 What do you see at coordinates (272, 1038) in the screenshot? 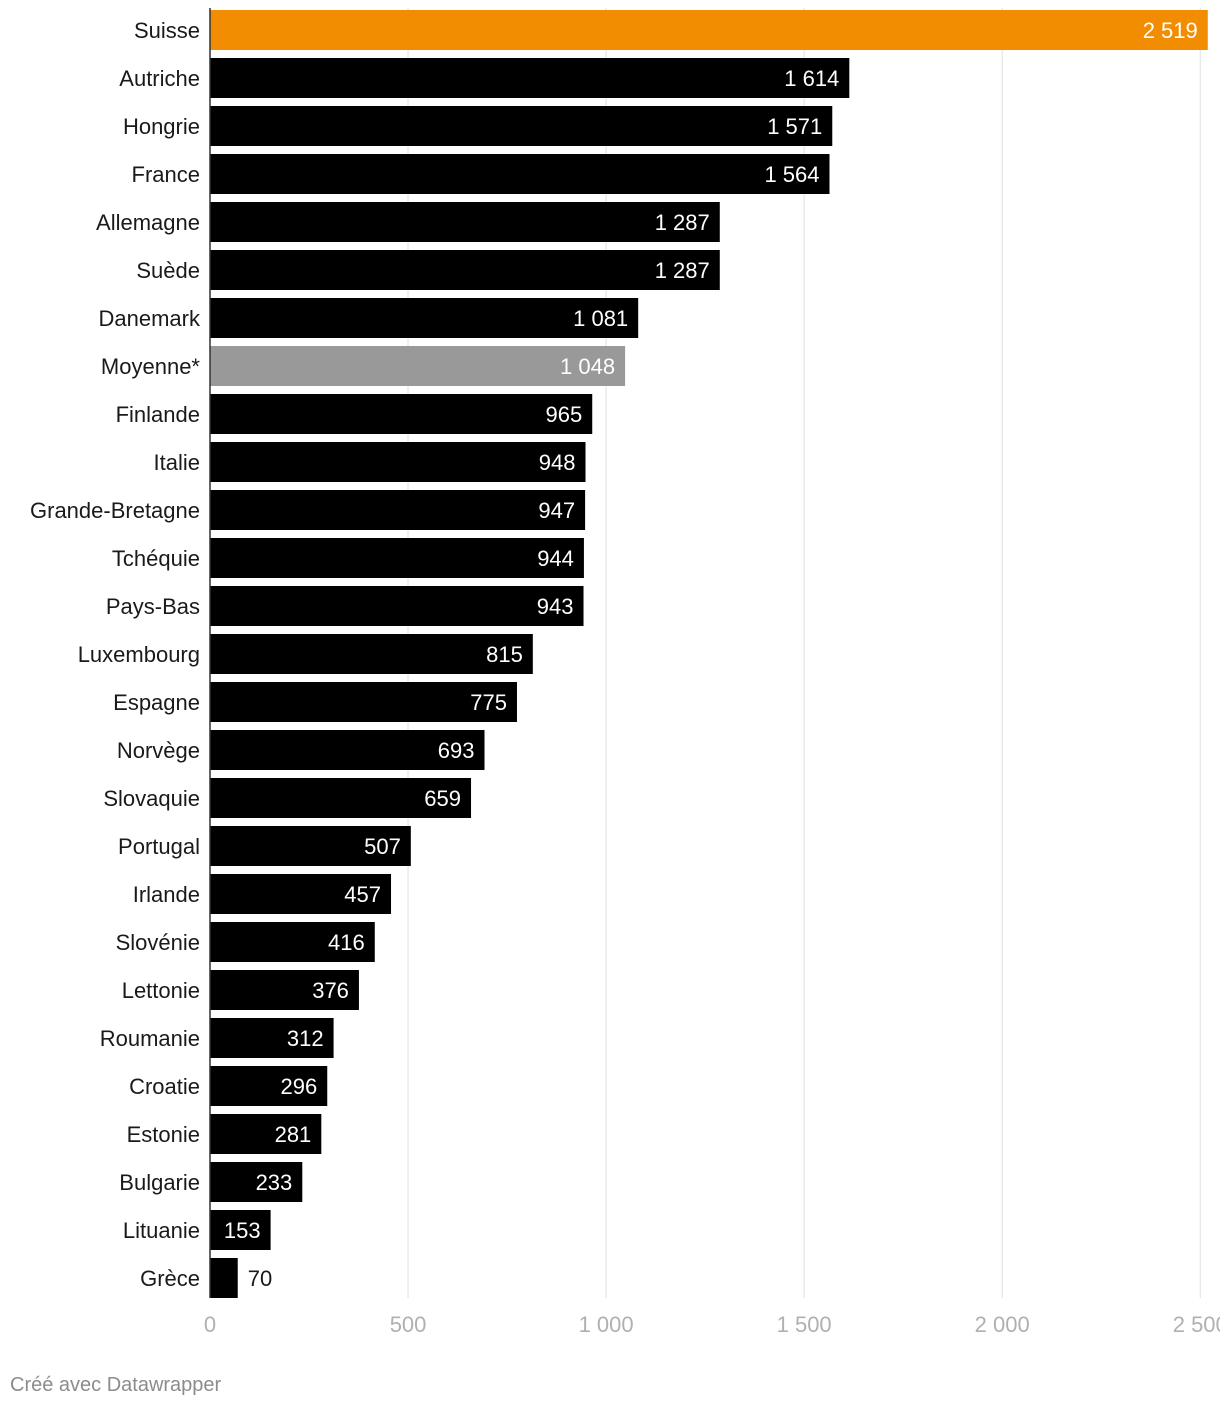
I see `bar-roumanie` at bounding box center [272, 1038].